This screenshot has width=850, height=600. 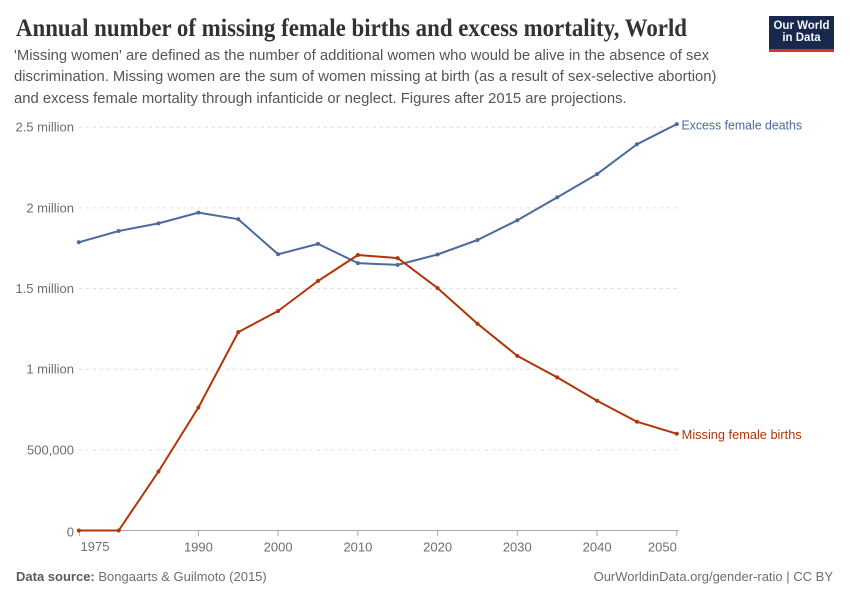 I want to click on svg-text: 2010, so click(x=357, y=547).